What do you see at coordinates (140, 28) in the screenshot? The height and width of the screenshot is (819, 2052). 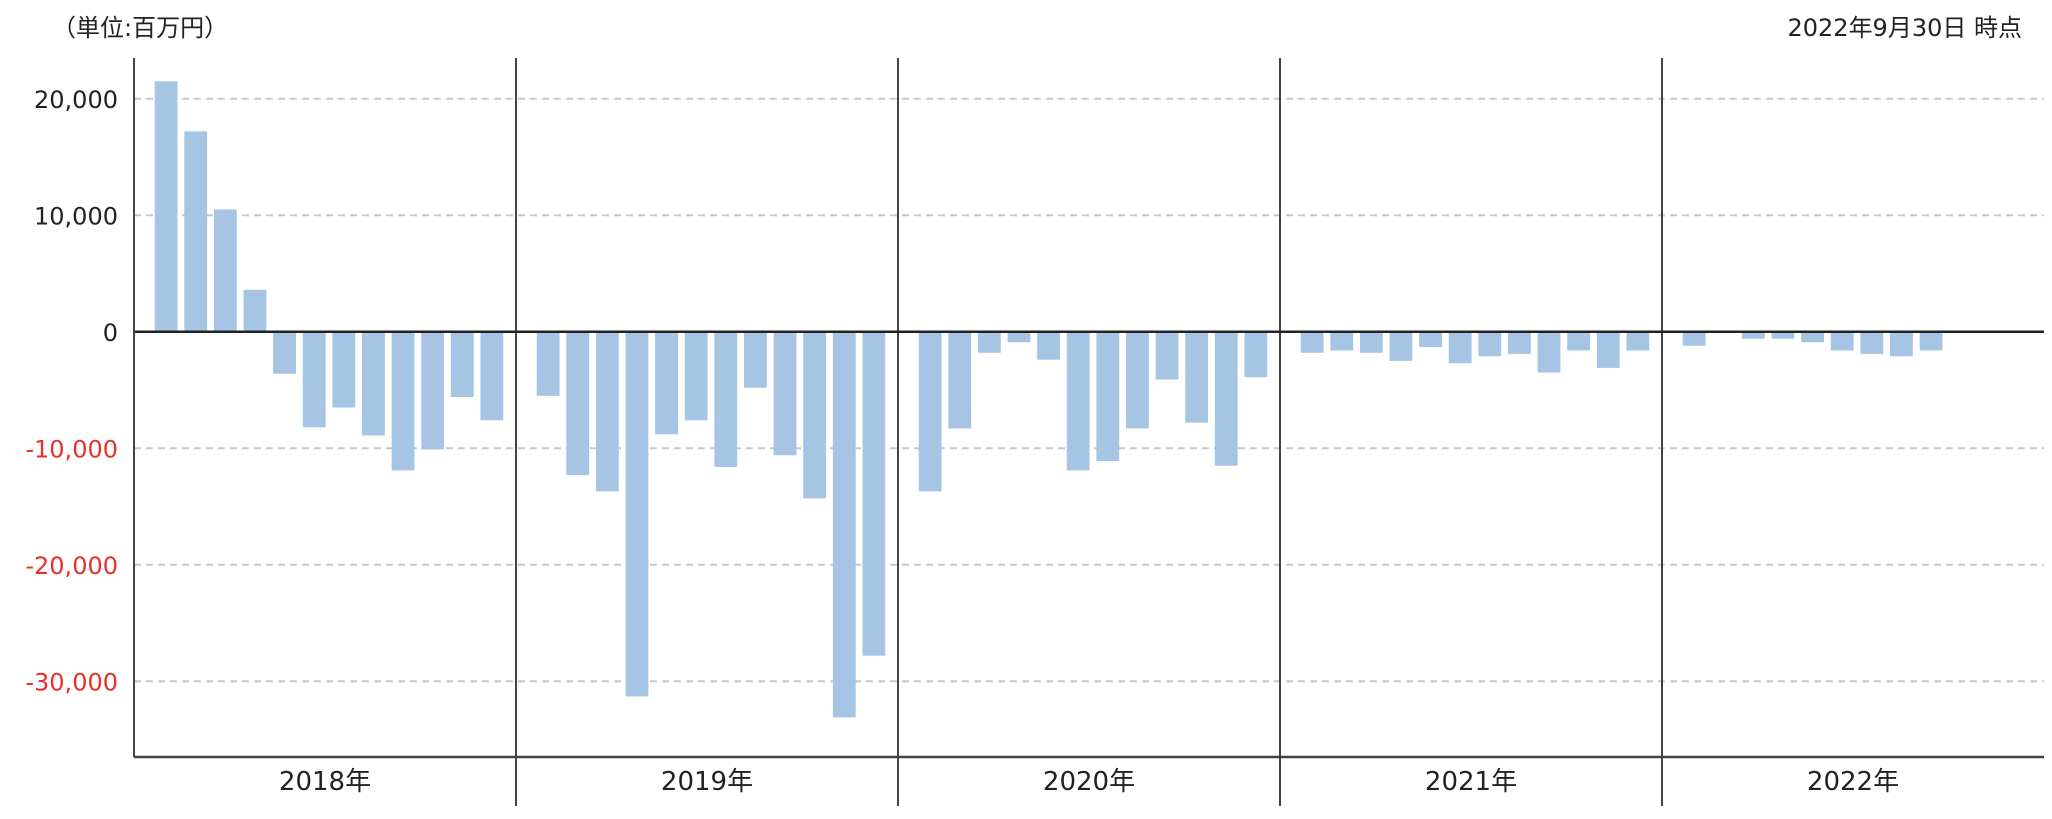 I see `unit-label: （単位:百万円）` at bounding box center [140, 28].